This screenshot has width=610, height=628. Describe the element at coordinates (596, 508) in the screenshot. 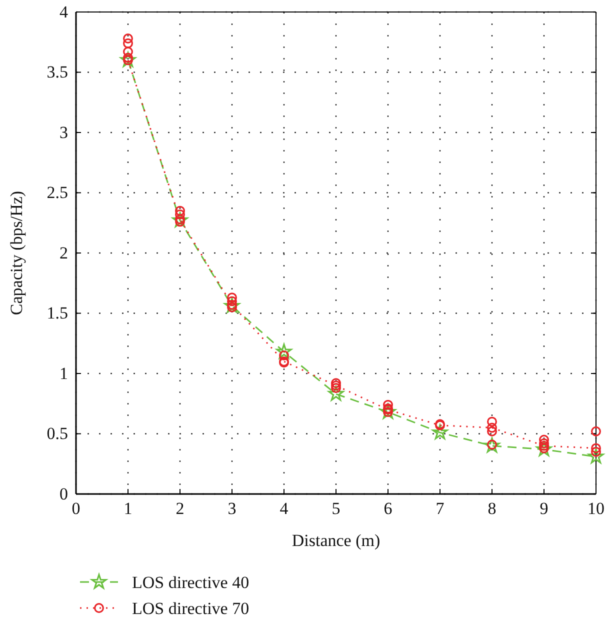

I see `x-tick-label: 10` at that location.